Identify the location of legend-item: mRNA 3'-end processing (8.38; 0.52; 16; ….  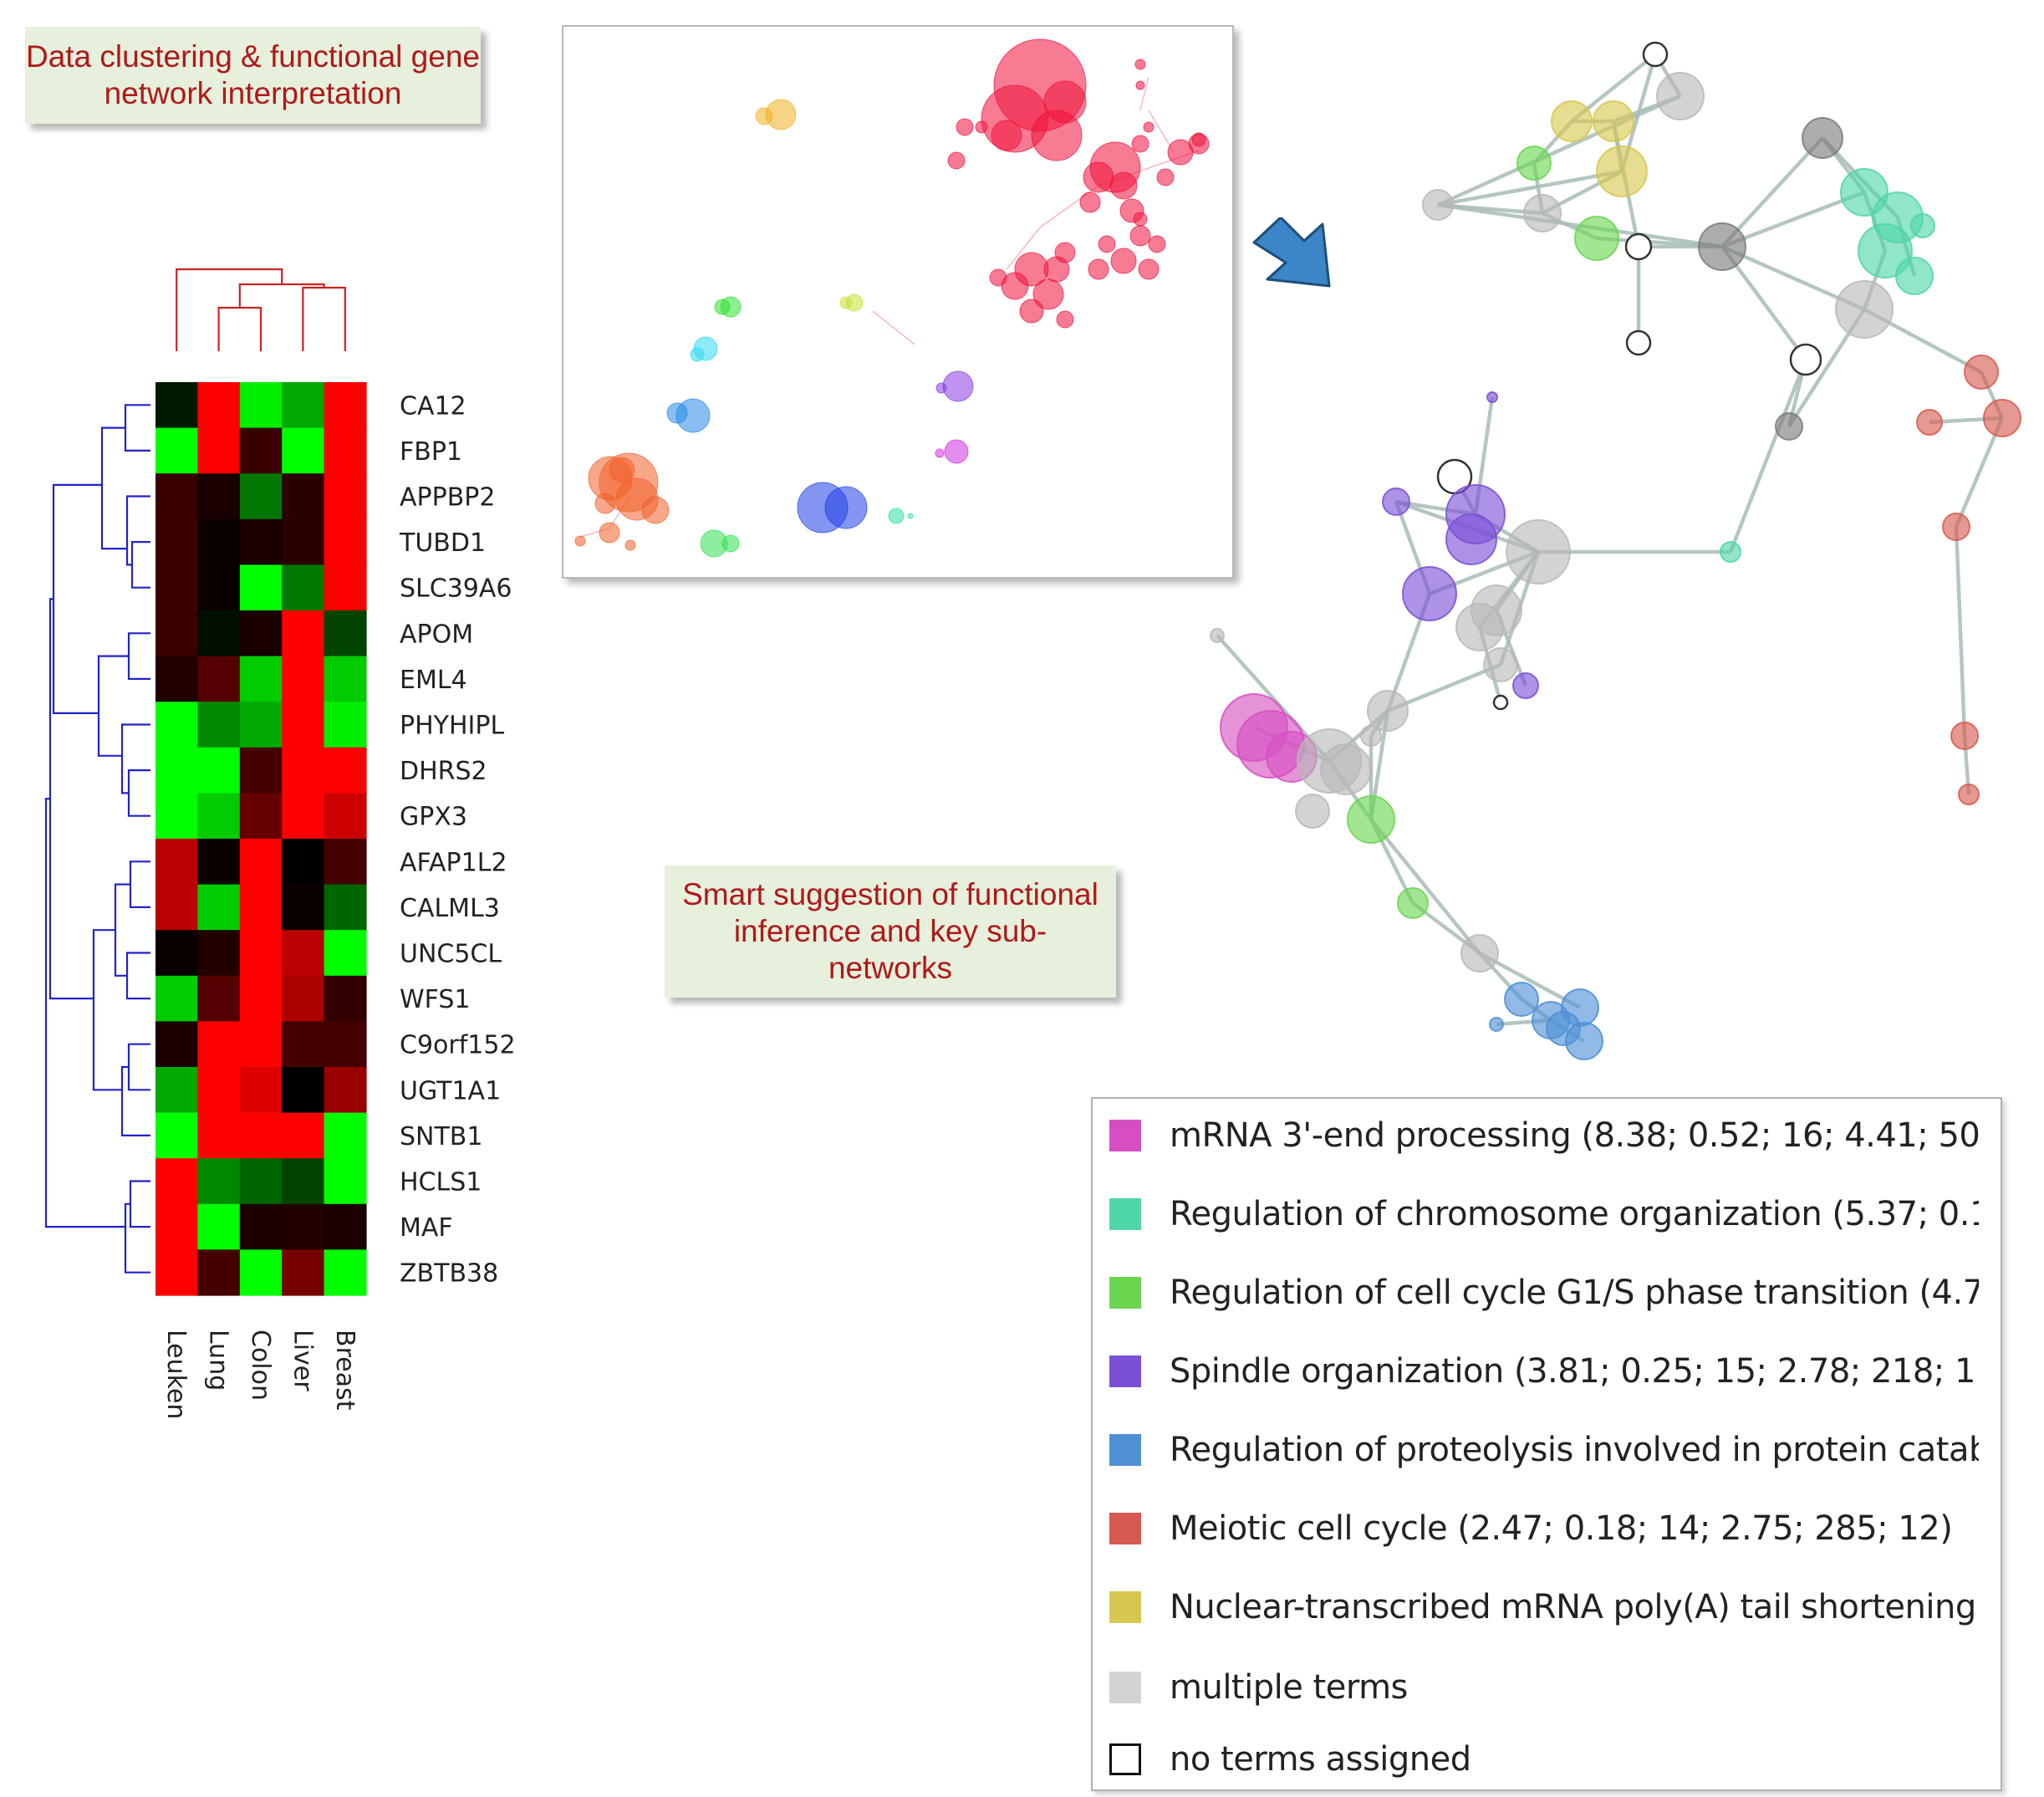
(1544, 1135).